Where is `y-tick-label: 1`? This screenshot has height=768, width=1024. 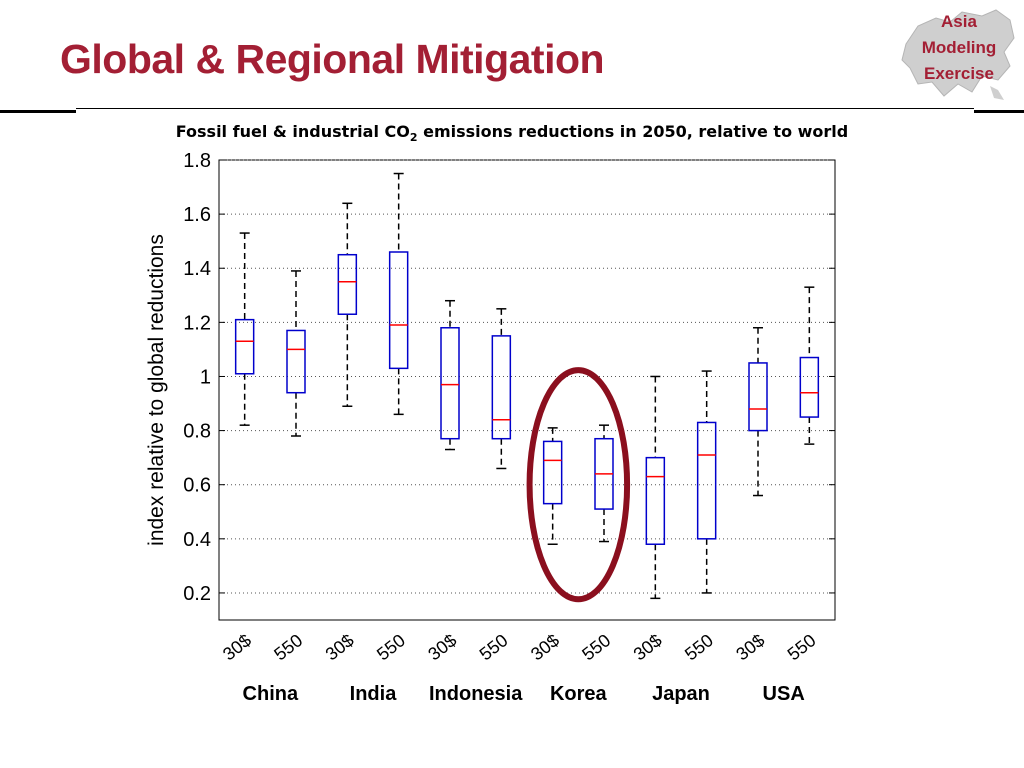 y-tick-label: 1 is located at coordinates (205, 377).